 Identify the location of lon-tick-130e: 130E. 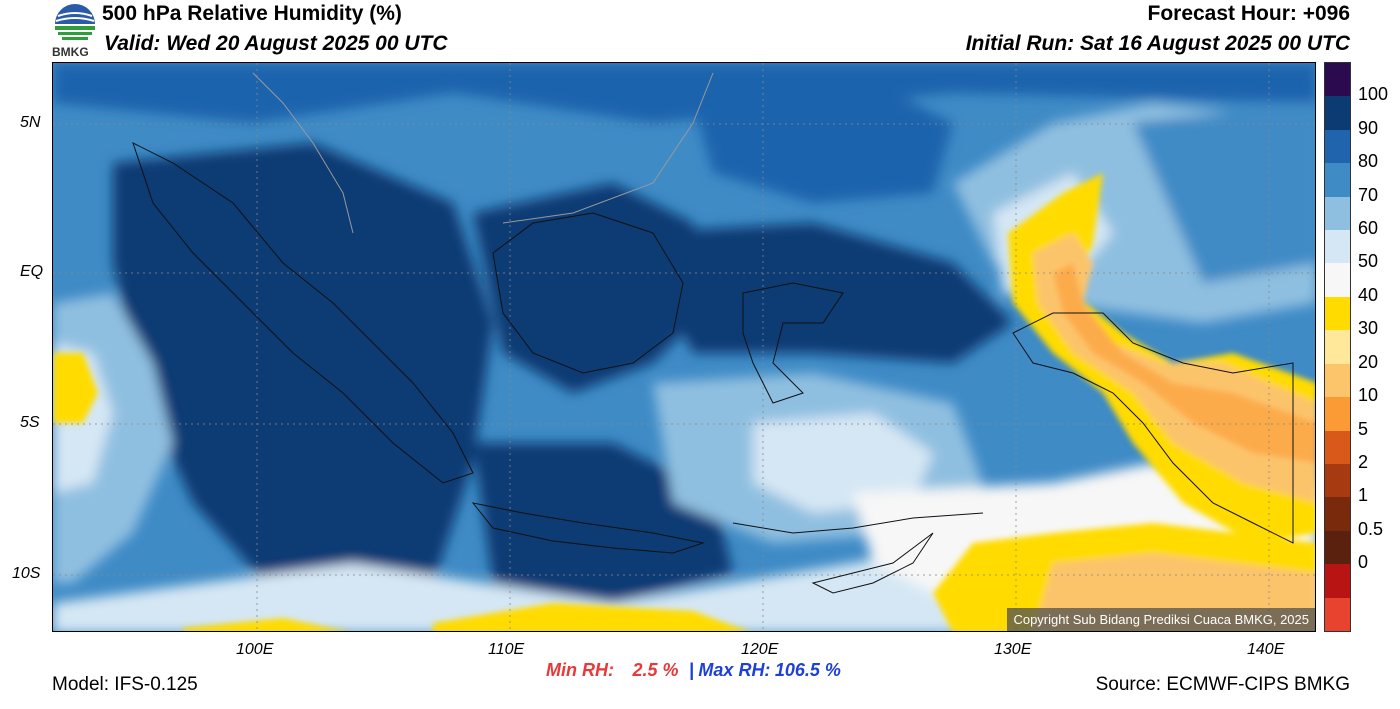
(1013, 649).